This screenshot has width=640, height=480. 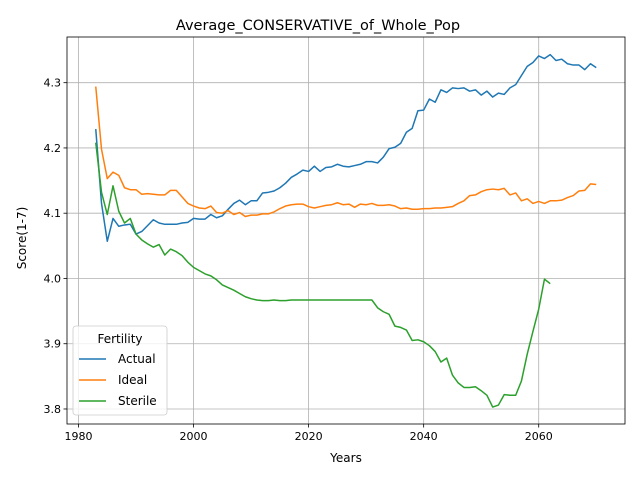 I want to click on x-tick-label: 2000, so click(x=194, y=436).